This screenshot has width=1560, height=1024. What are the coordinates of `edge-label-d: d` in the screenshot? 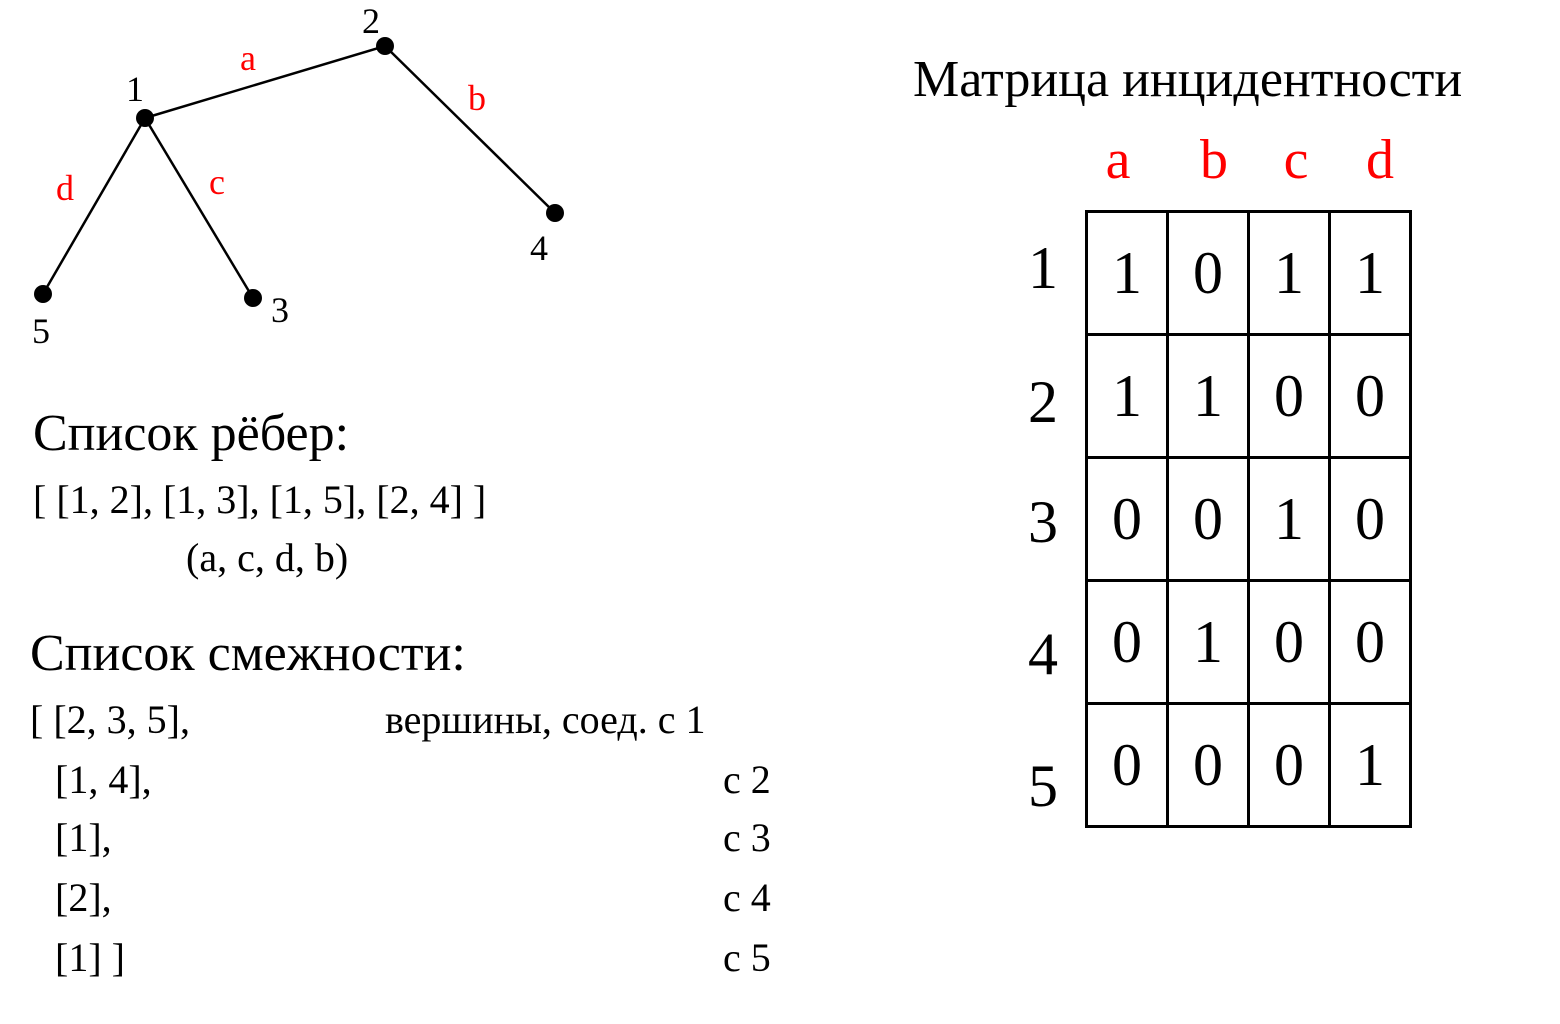 It's located at (65, 188).